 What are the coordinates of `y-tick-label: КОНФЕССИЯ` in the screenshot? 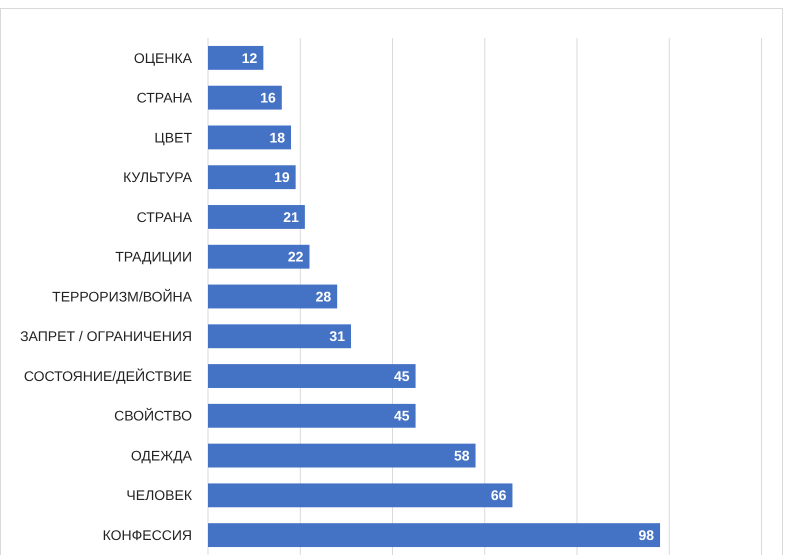 It's located at (147, 535).